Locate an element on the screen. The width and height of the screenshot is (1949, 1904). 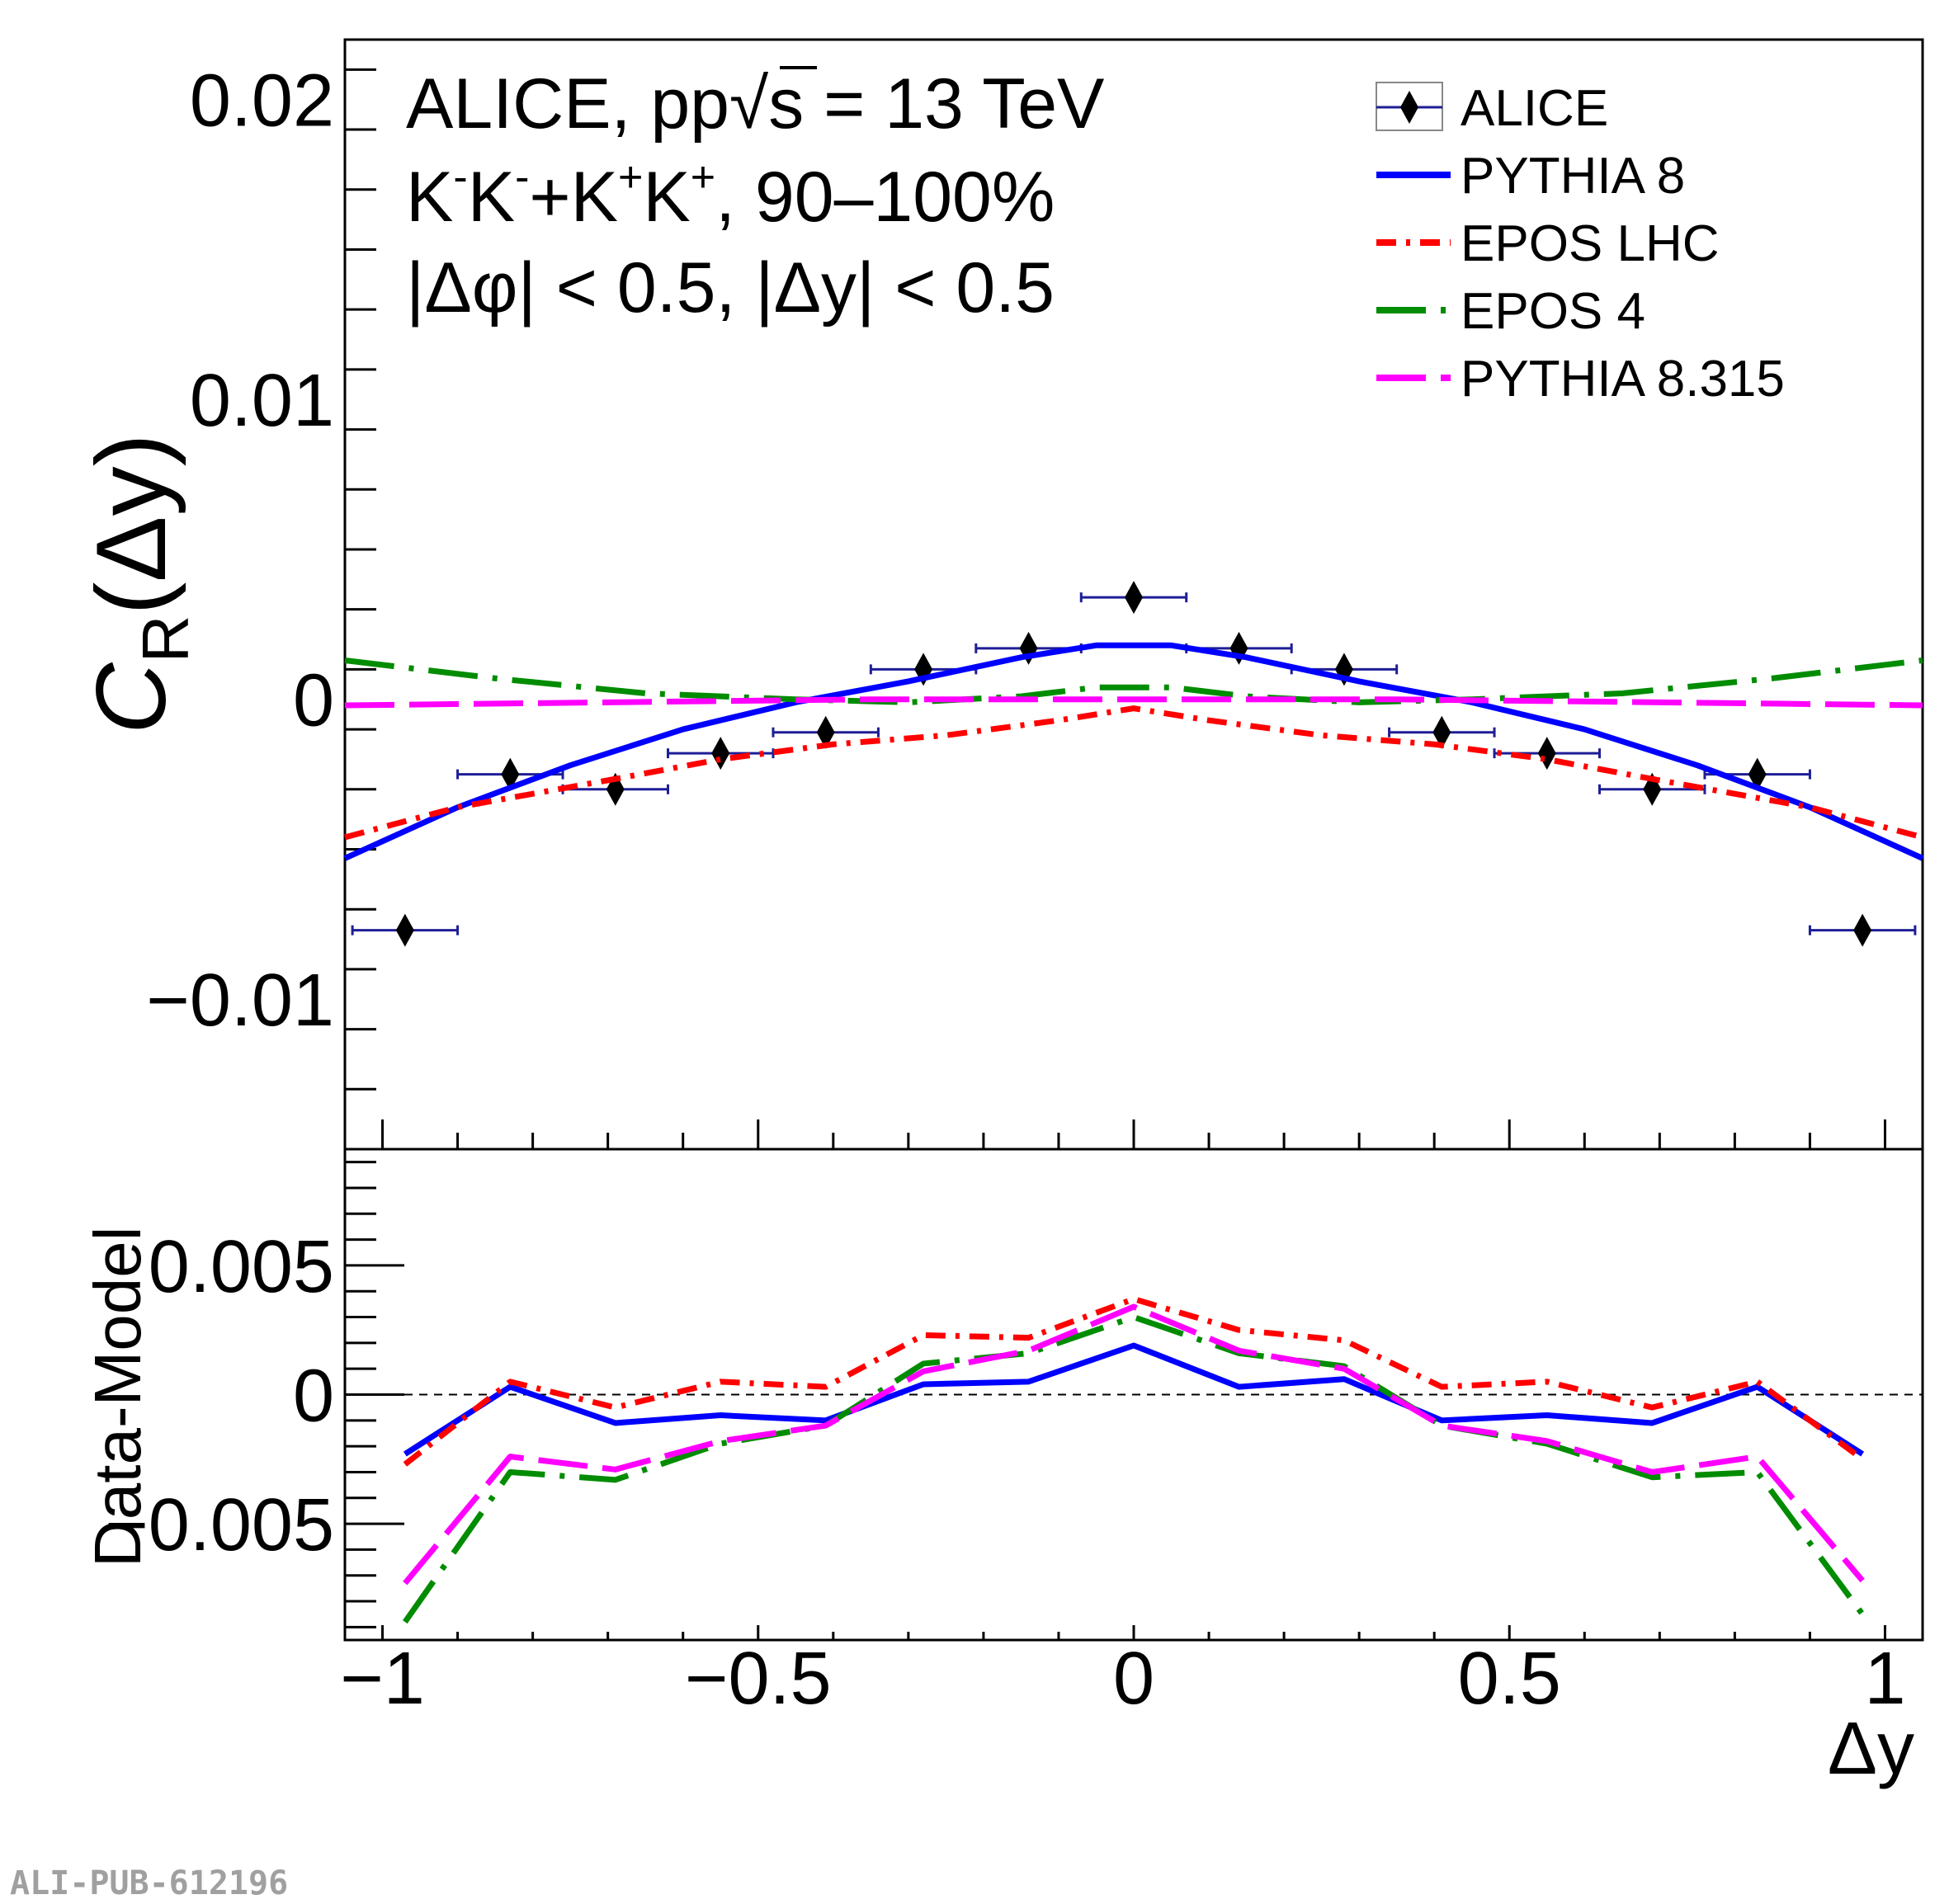
top-y-axis-title: CR(Δy) is located at coordinates (139, 583).